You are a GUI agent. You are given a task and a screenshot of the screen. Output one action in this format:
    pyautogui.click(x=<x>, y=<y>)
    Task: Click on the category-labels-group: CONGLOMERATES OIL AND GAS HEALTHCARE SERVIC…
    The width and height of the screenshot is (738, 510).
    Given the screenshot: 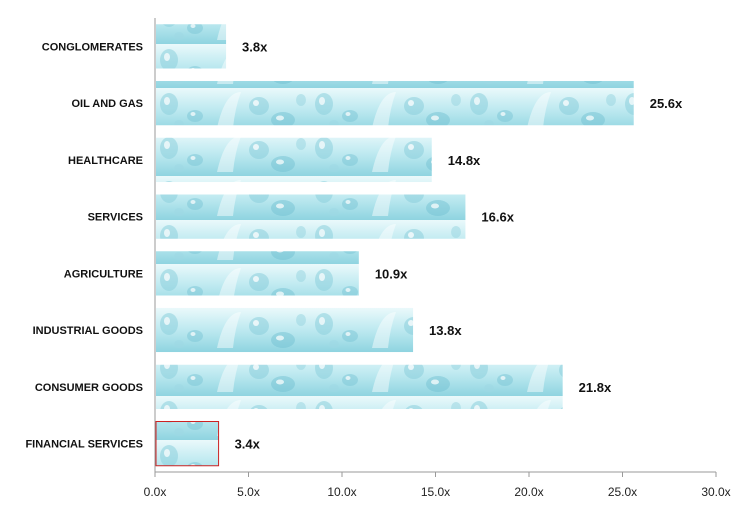 What is the action you would take?
    pyautogui.click(x=84, y=245)
    